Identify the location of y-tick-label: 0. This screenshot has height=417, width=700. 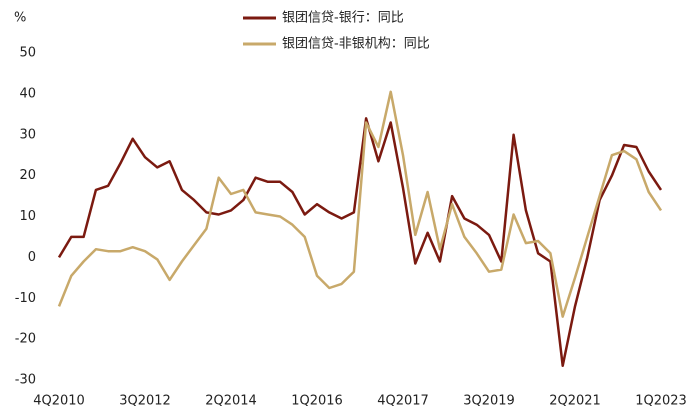
(32, 257).